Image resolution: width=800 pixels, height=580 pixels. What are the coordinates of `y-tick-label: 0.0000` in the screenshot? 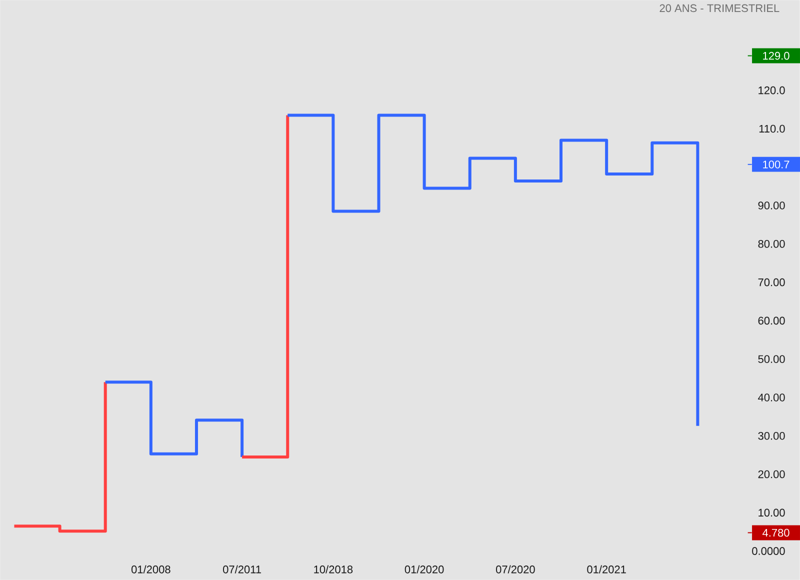 It's located at (768, 551).